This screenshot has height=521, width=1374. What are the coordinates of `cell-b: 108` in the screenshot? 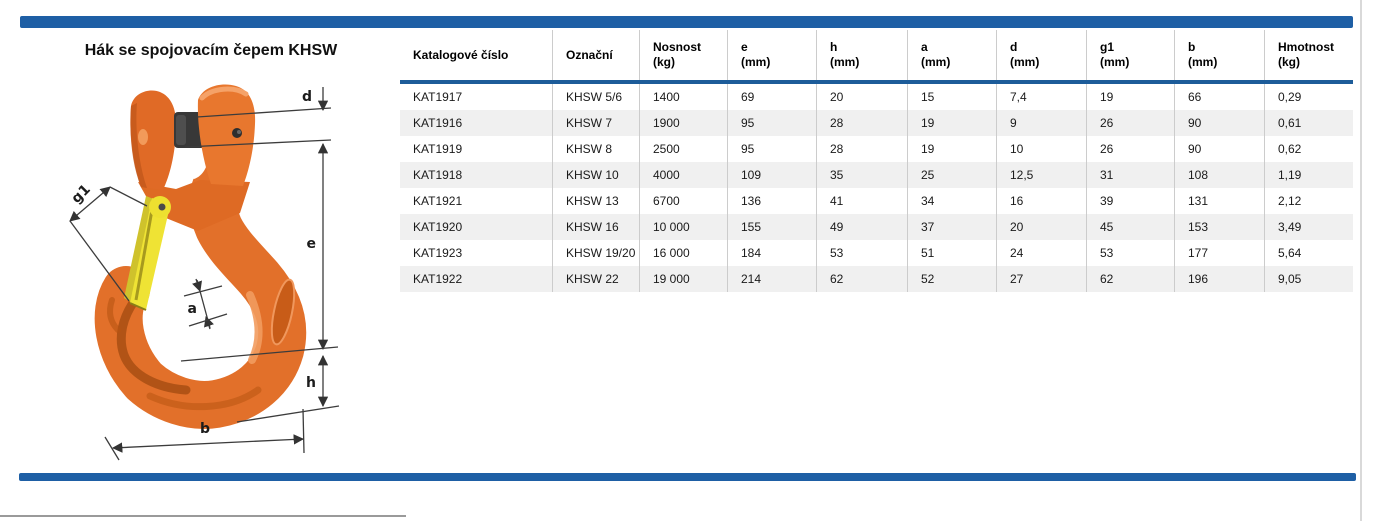 It's located at (1220, 175).